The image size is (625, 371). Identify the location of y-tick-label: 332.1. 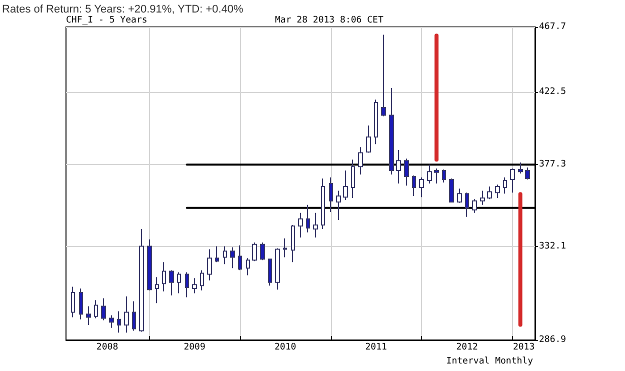
(552, 246).